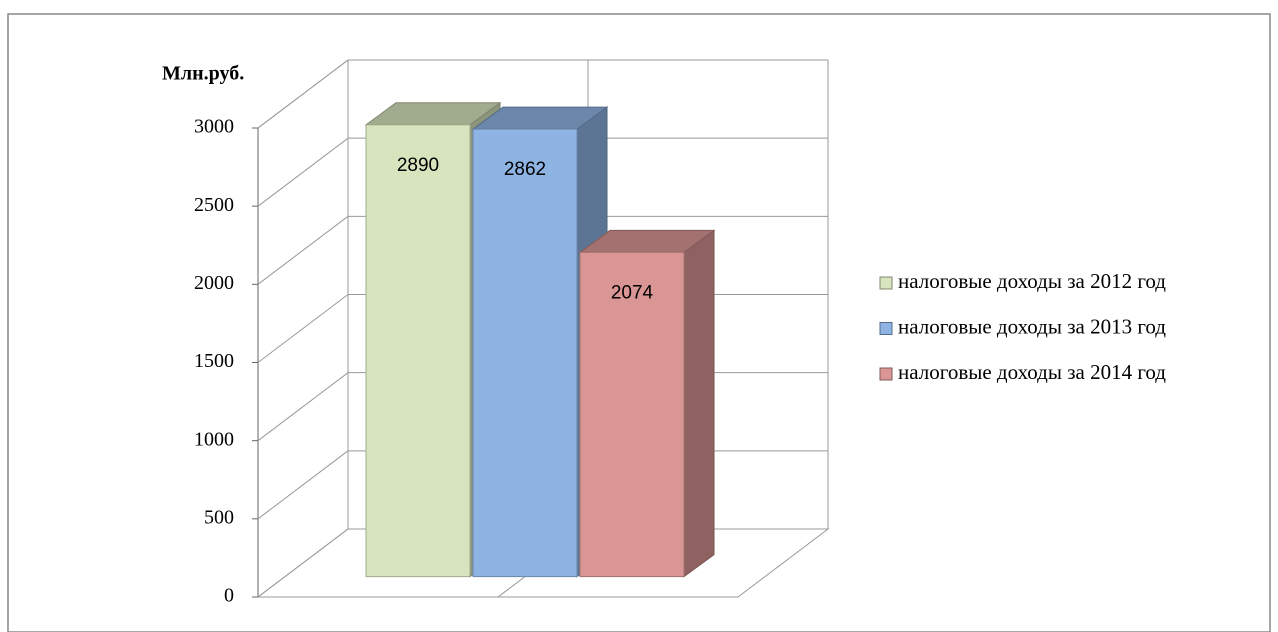 The height and width of the screenshot is (632, 1278). I want to click on data-label: 2862, so click(525, 169).